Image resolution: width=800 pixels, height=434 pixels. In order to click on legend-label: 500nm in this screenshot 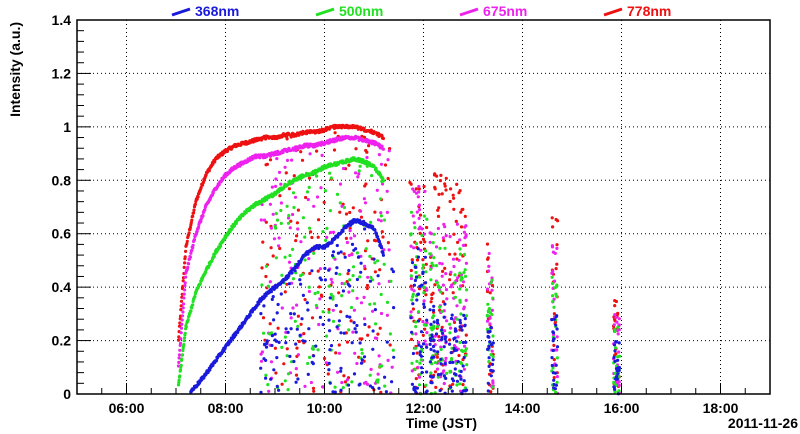, I will do `click(361, 11)`.